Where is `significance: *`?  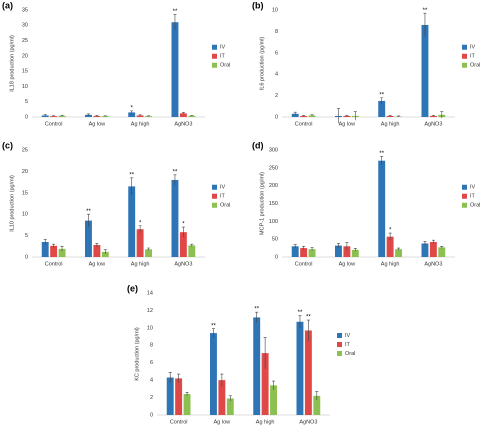
significance: * is located at coordinates (140, 223).